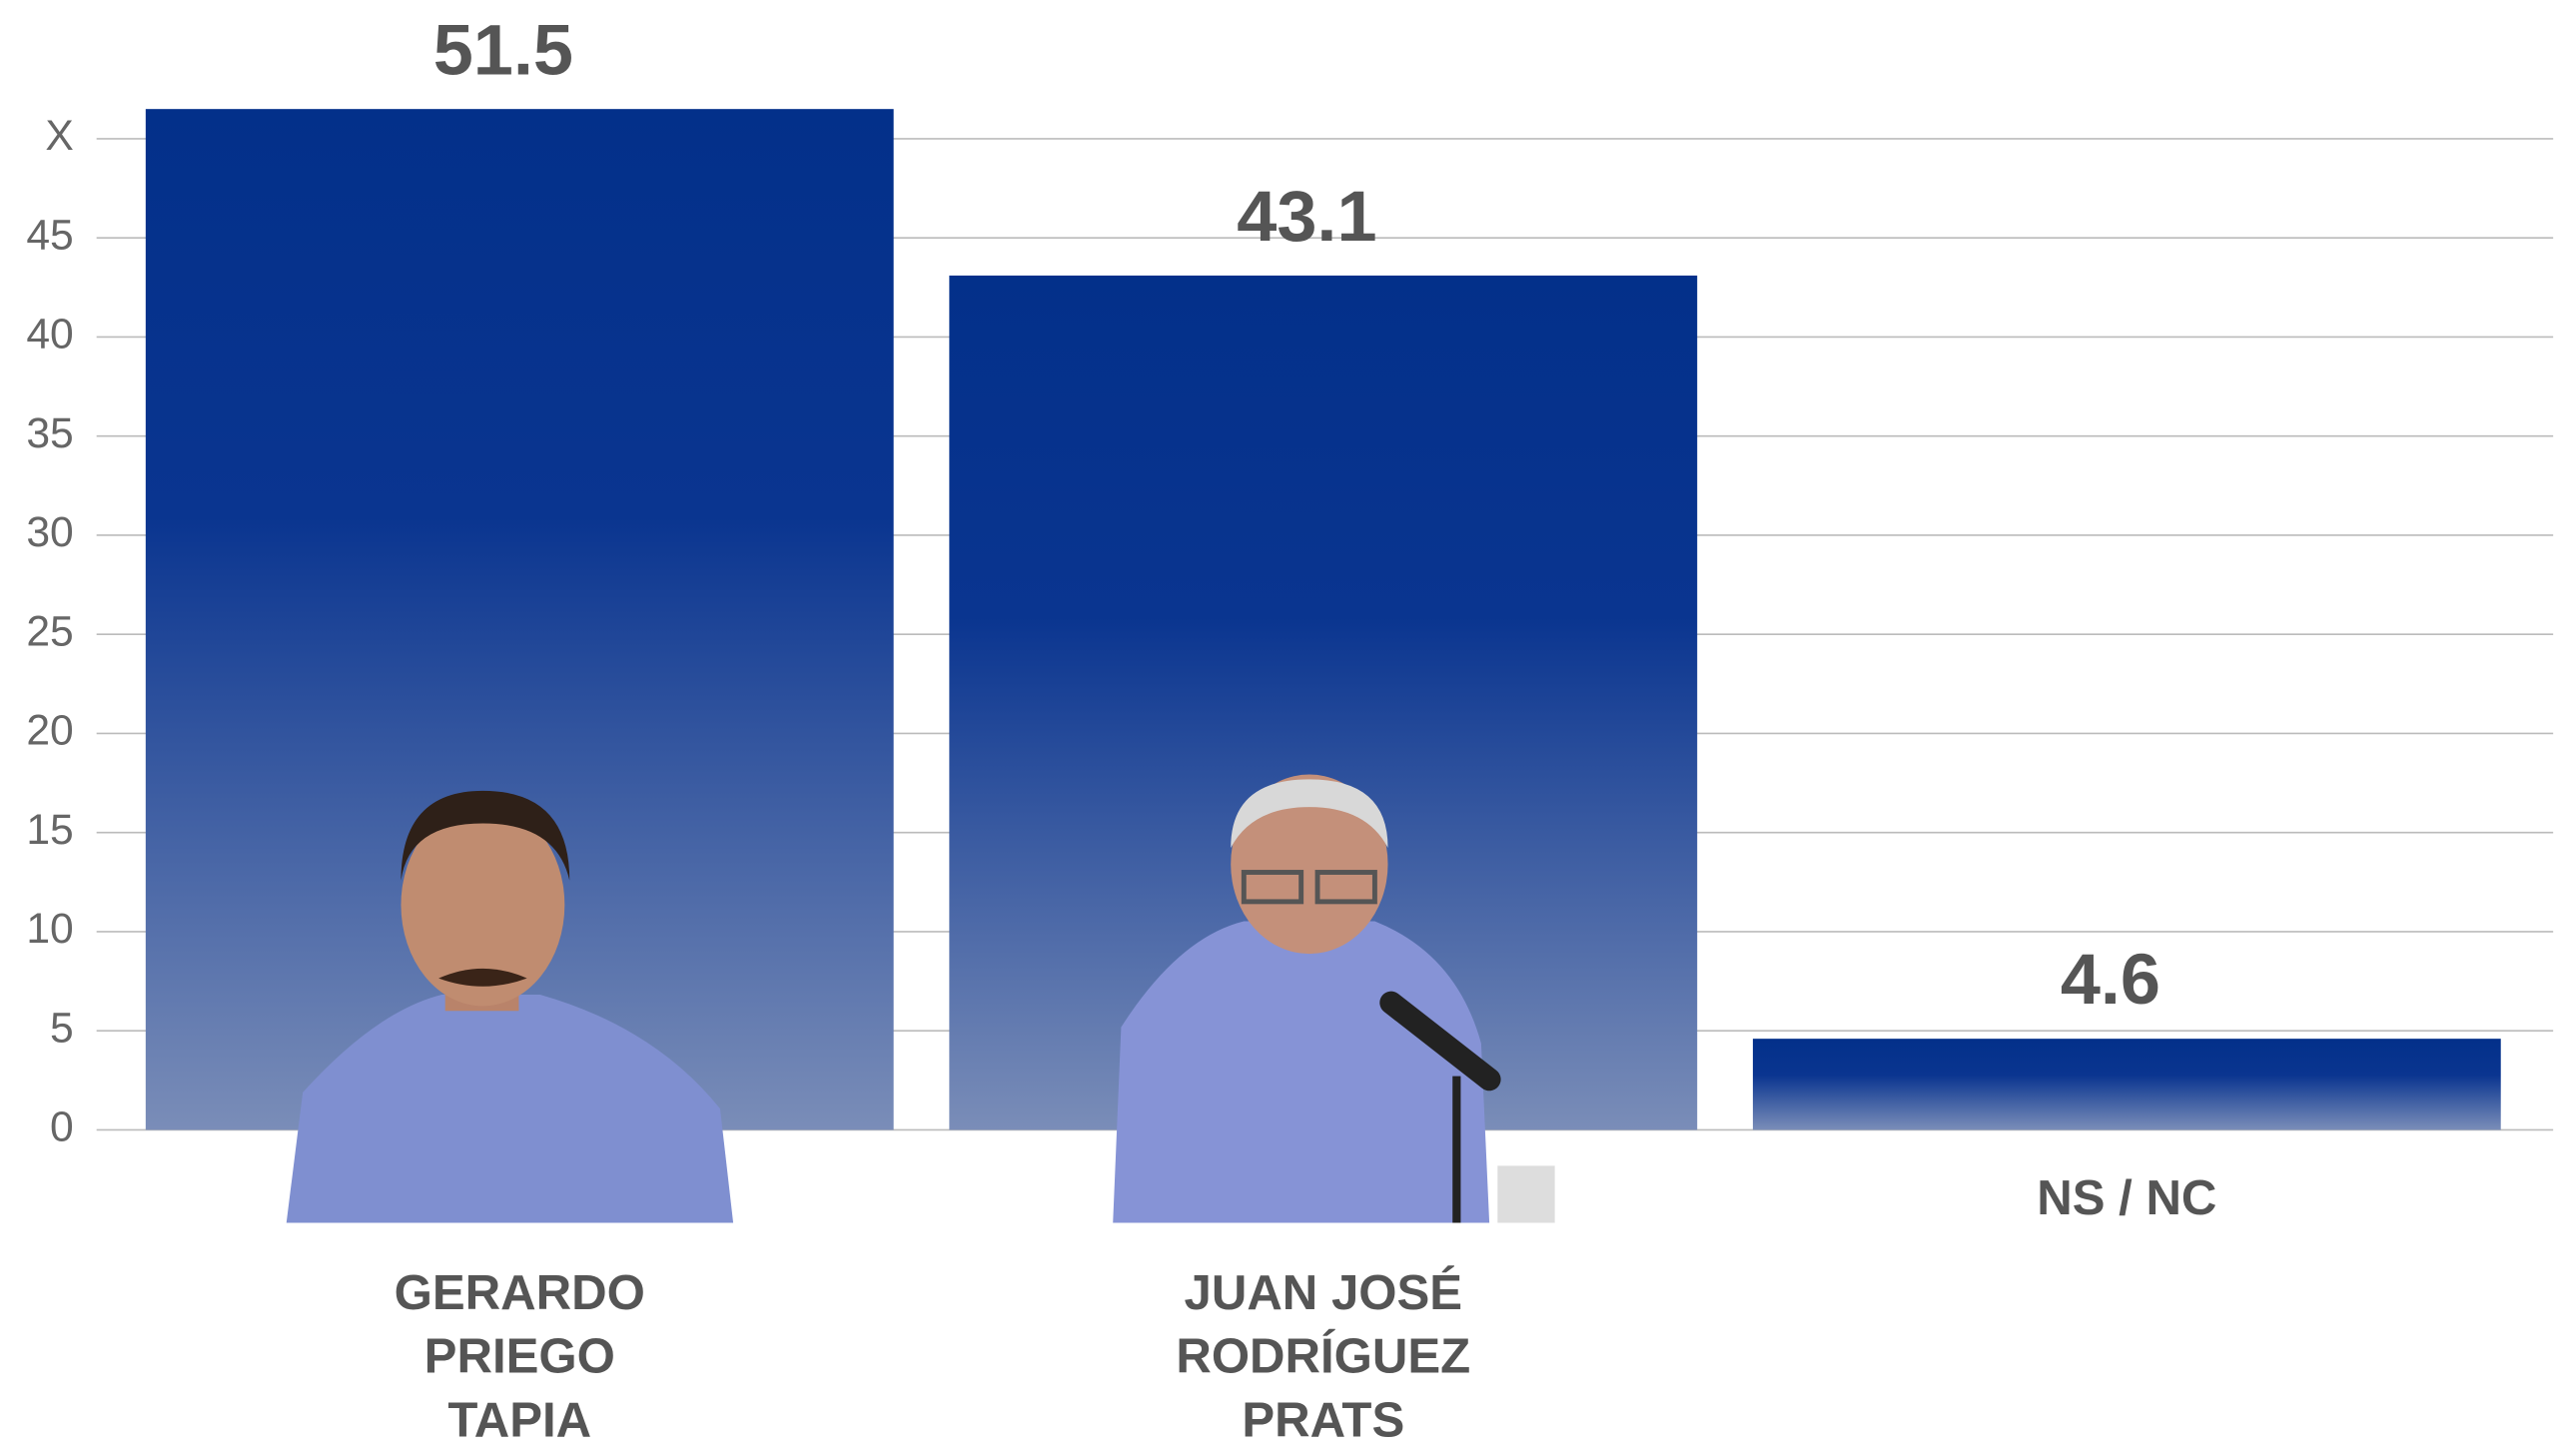 This screenshot has height=1456, width=2563. Describe the element at coordinates (62, 1127) in the screenshot. I see `y-tick-label: 0` at that location.